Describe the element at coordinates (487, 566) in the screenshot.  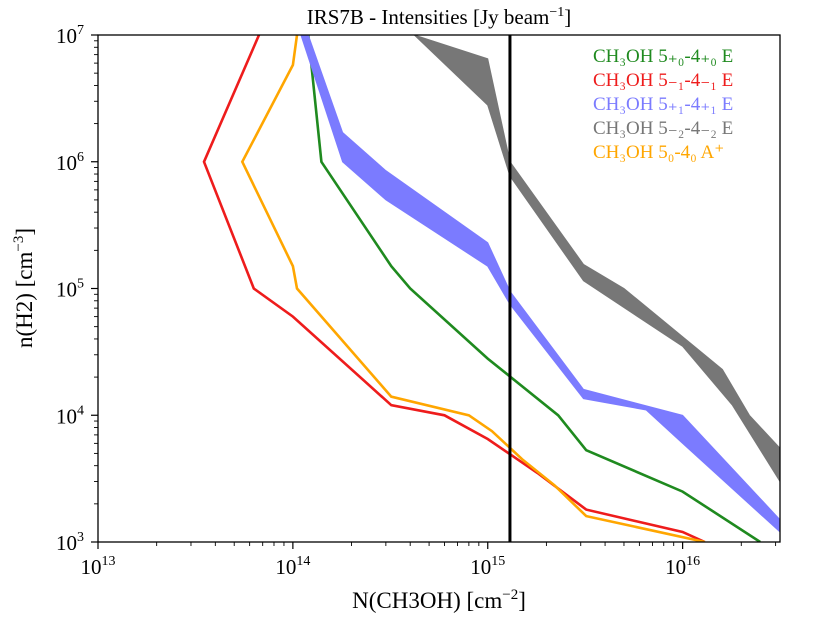
I see `x-tick-label: 1015` at that location.